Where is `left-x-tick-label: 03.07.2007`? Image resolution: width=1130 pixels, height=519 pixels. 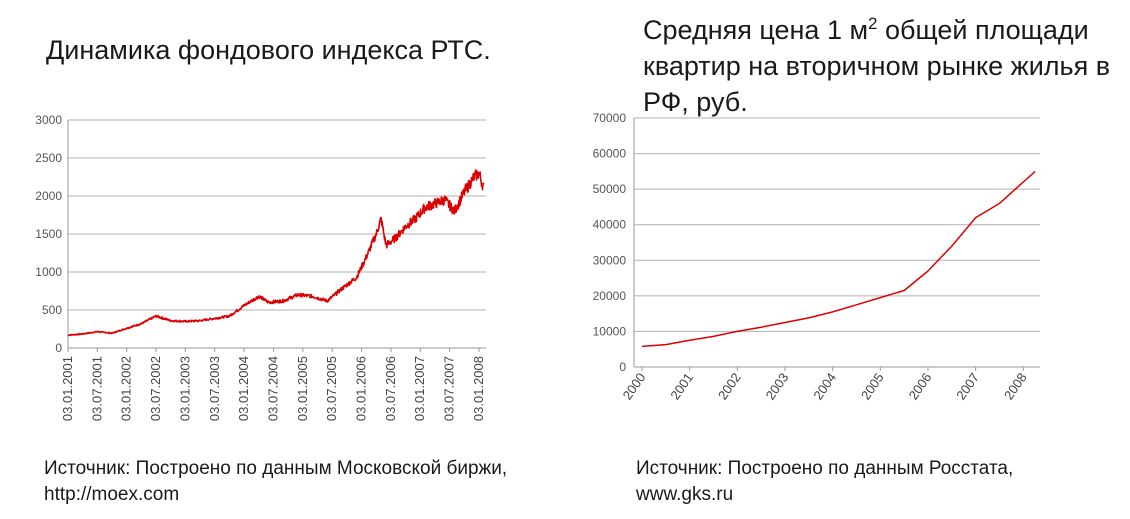
left-x-tick-label: 03.07.2007 is located at coordinates (449, 388).